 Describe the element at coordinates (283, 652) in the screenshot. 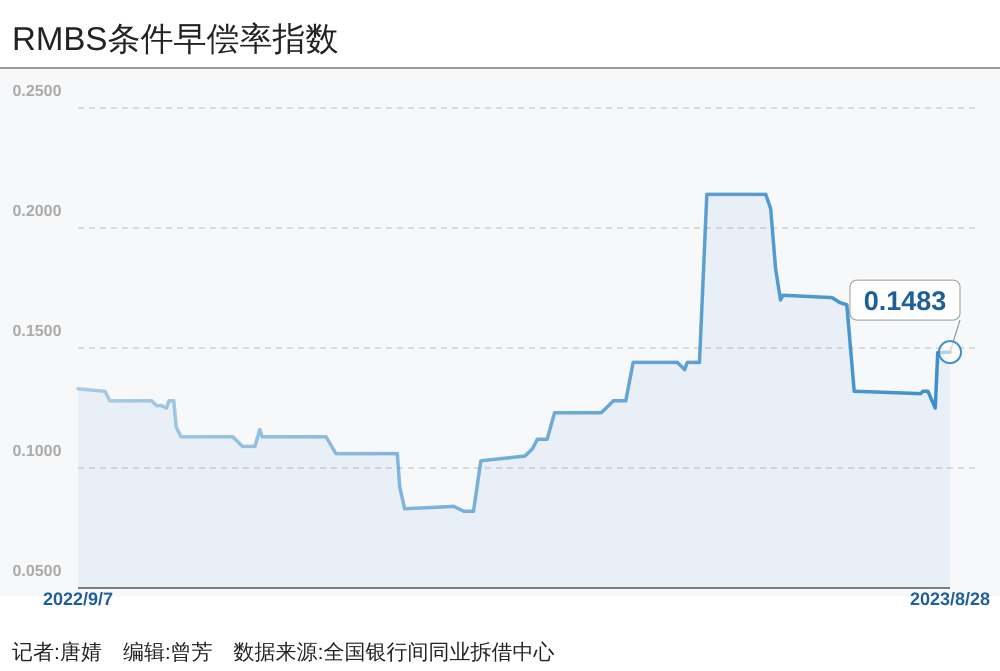

I see `text: 记者:唐婧 编辑:曾芳 数据来源:全国银行间同业拆借中心` at that location.